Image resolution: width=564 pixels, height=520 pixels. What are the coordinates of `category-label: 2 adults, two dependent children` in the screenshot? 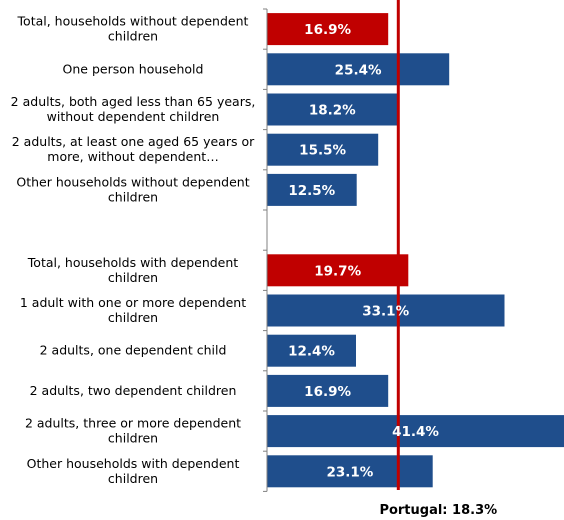 It's located at (133, 390).